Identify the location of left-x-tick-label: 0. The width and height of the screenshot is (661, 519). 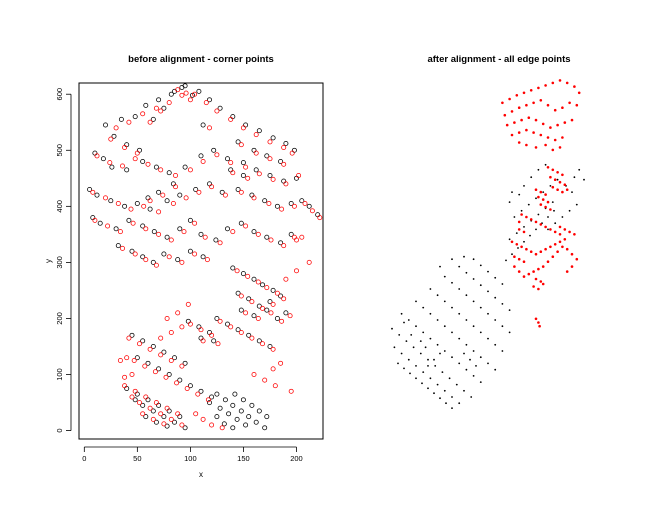
(84, 458).